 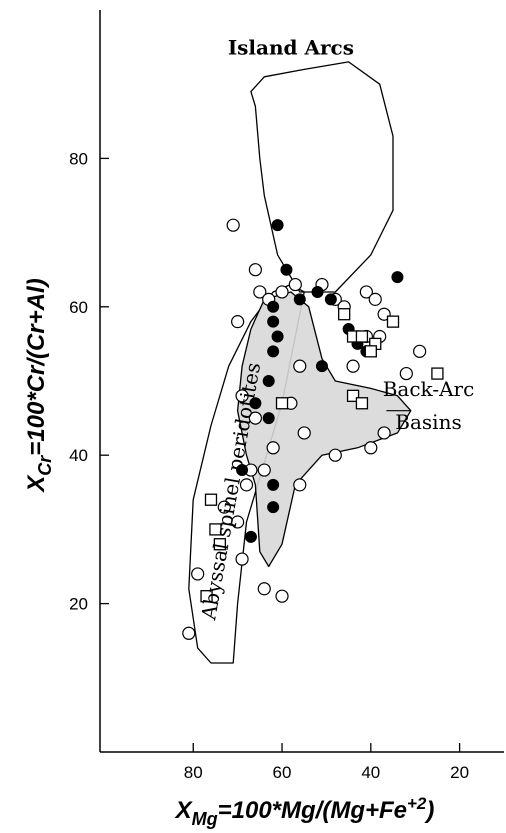 I want to click on x-axis-title: XMg=100*Mg/(Mg+Fe+2), so click(x=304, y=811).